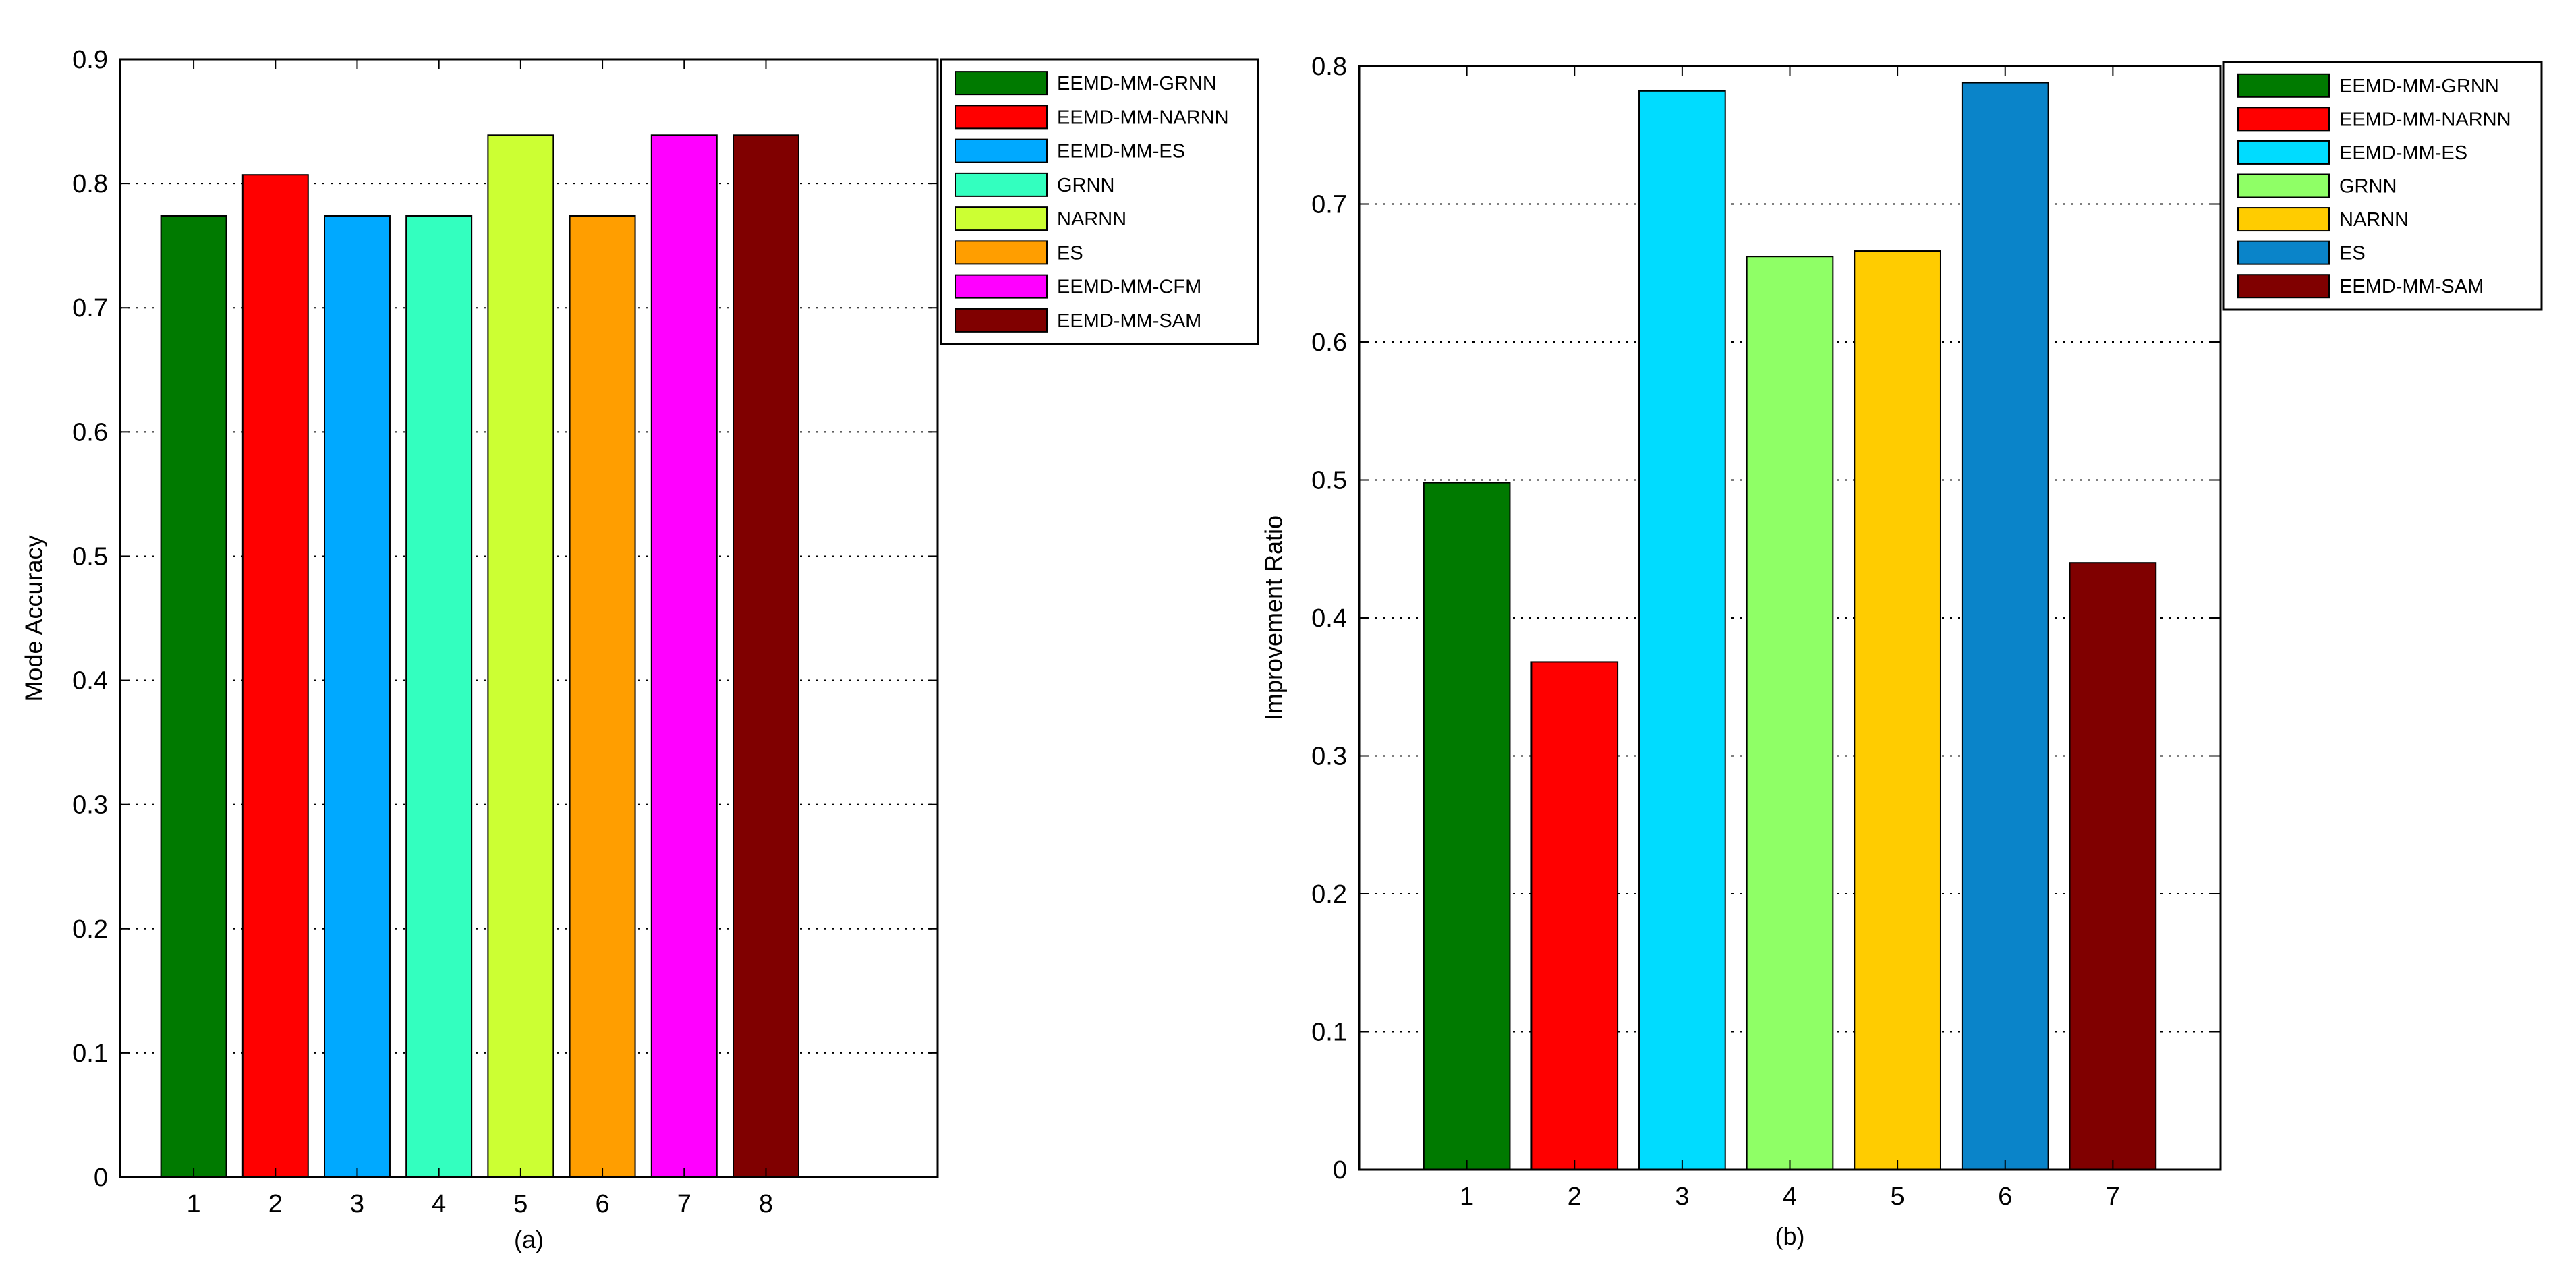 Image resolution: width=2576 pixels, height=1281 pixels. What do you see at coordinates (34, 618) in the screenshot?
I see `y-axis-label-a: Mode Accuracy` at bounding box center [34, 618].